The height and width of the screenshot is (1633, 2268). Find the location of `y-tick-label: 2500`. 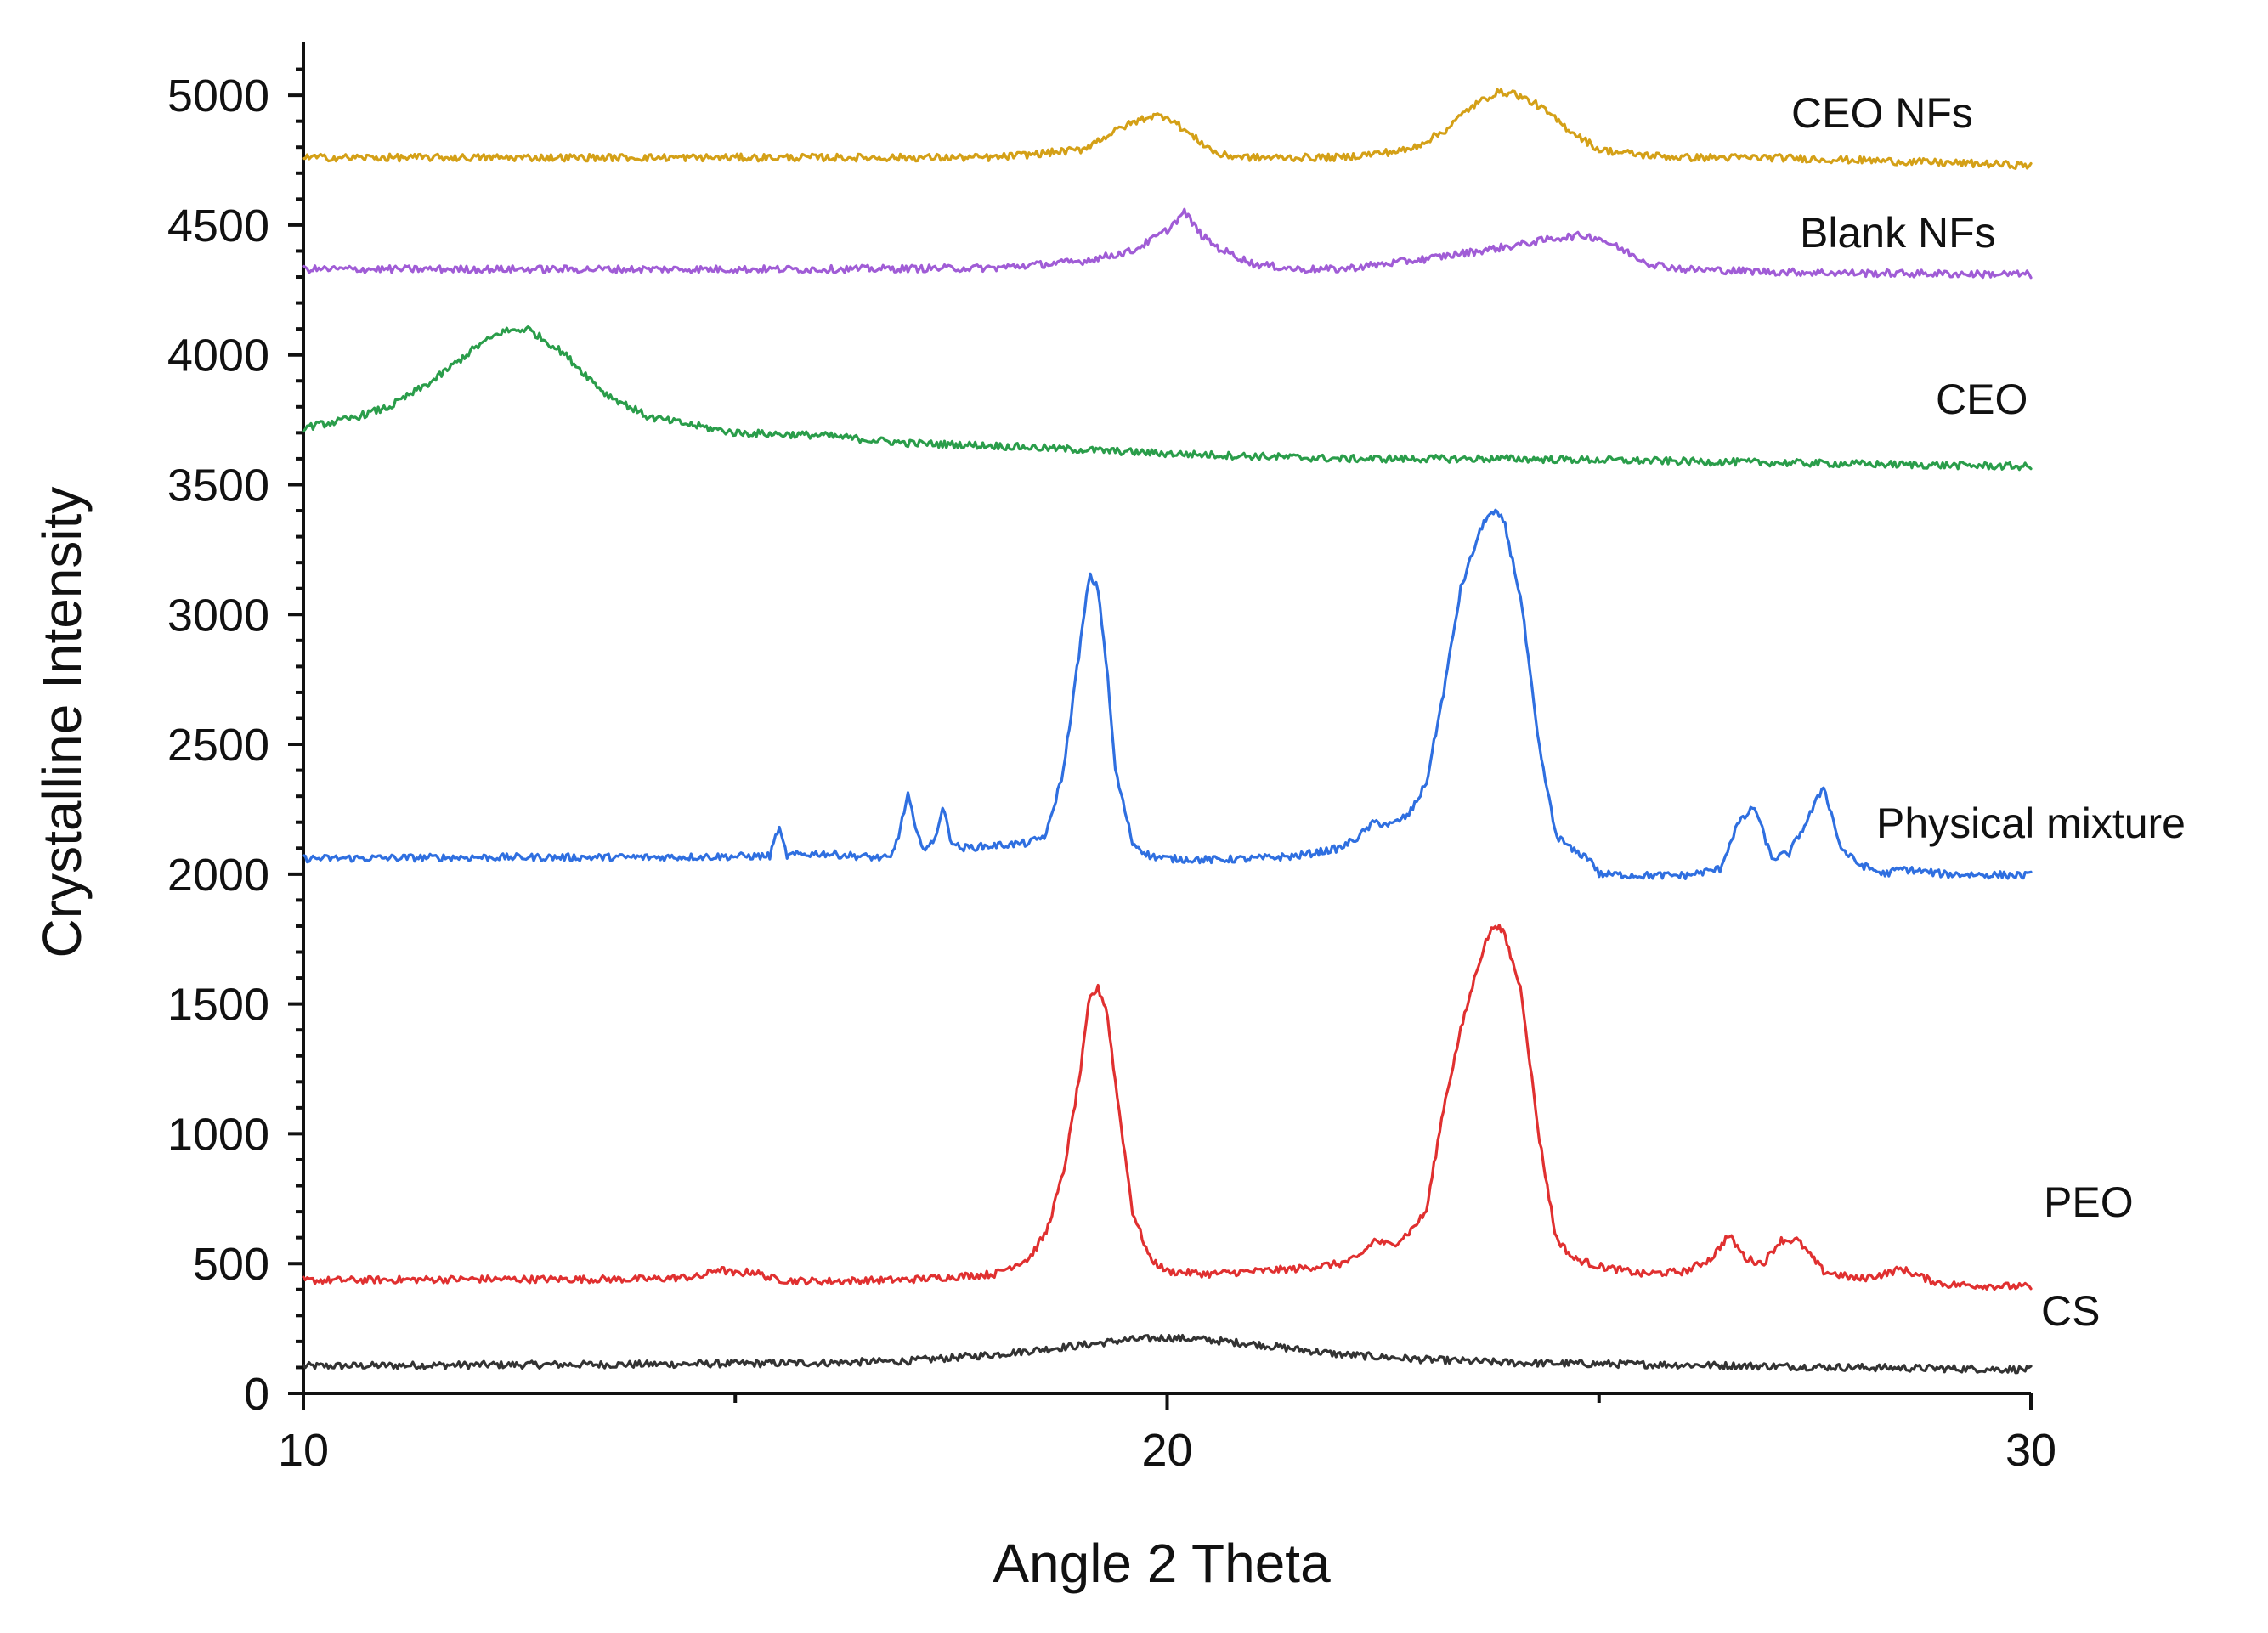

y-tick-label: 2500 is located at coordinates (218, 746).